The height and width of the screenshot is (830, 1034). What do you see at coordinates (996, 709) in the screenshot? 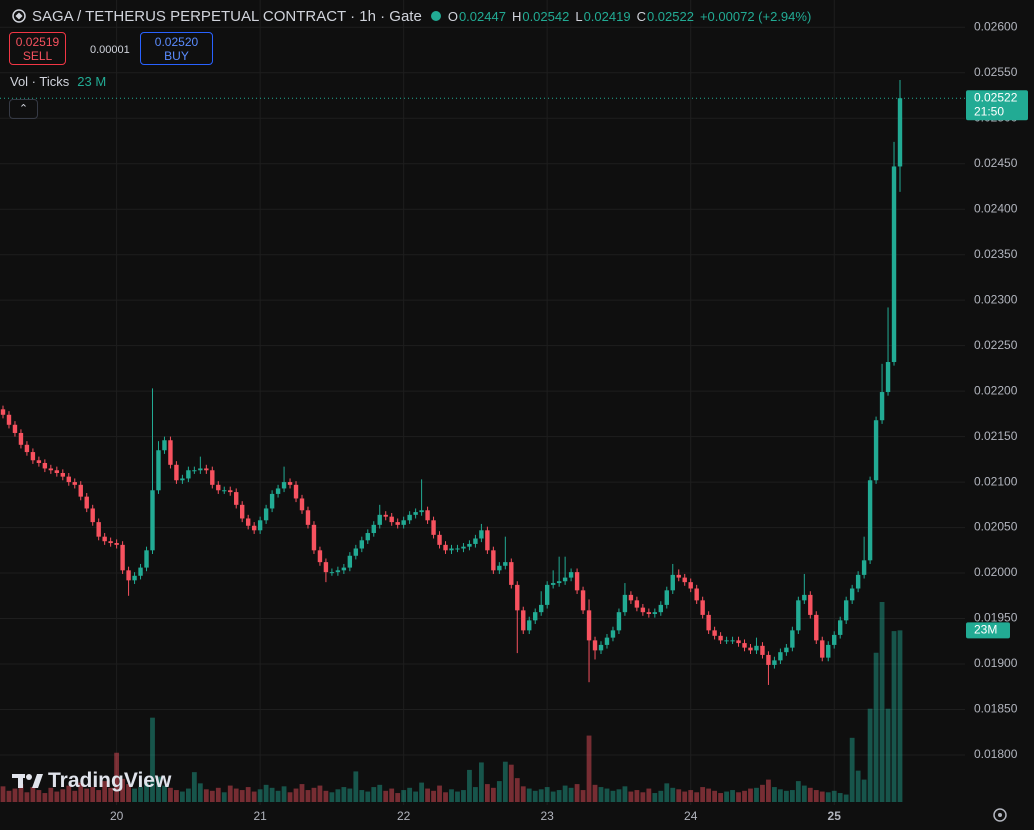
I see `y-tick-label: 0.01850` at bounding box center [996, 709].